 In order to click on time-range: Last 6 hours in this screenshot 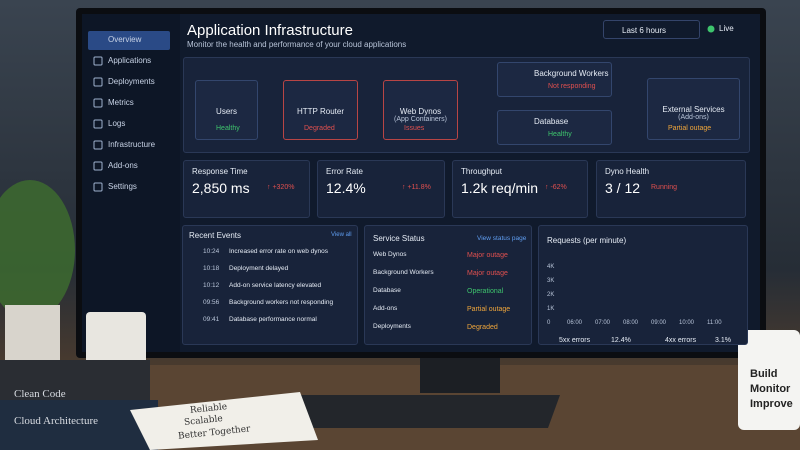, I will do `click(651, 29)`.